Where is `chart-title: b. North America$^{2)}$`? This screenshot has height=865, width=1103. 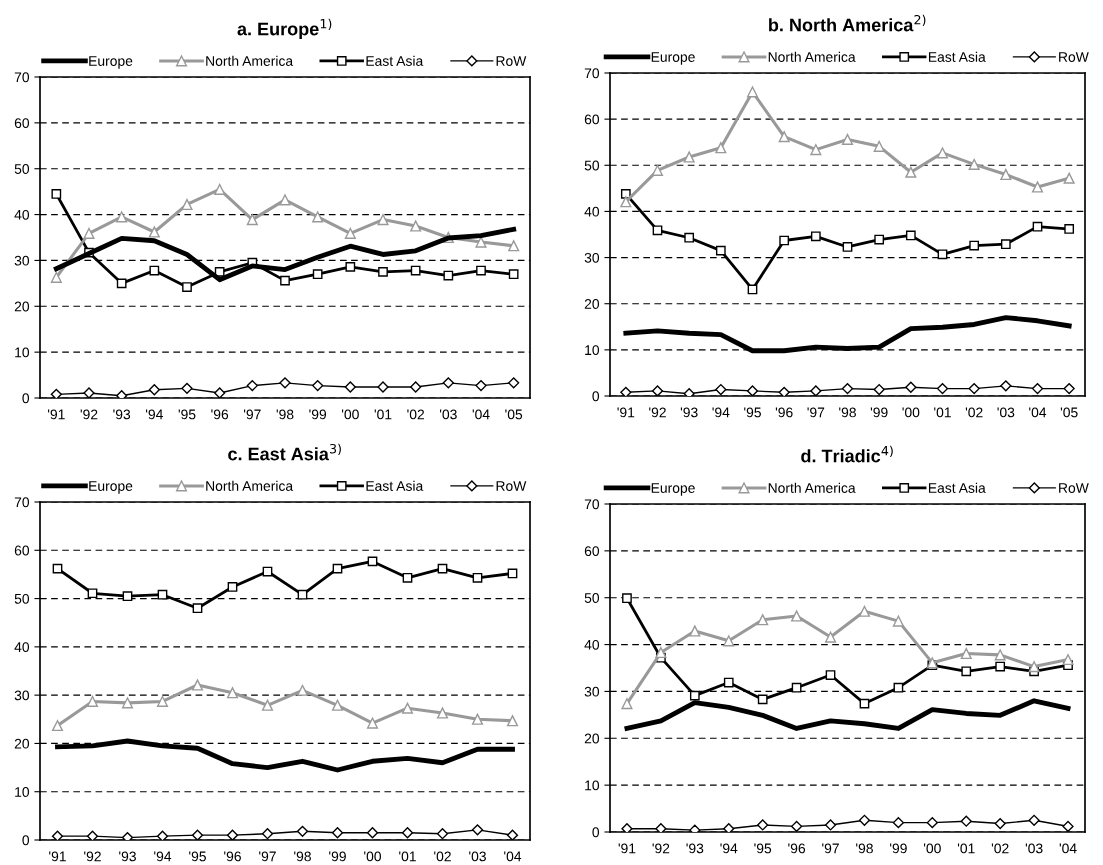 chart-title: b. North America$^{2)}$ is located at coordinates (847, 23).